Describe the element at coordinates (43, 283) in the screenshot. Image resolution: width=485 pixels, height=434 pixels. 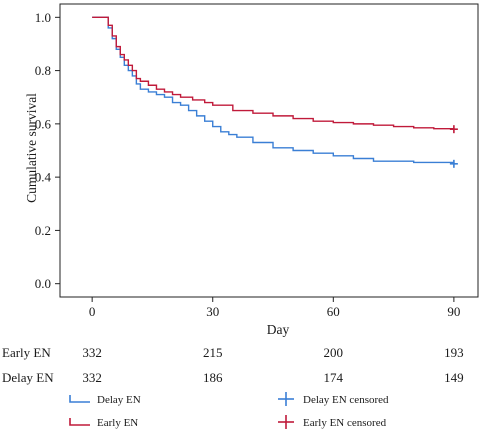
I see `y-tick-label: 0.0` at that location.